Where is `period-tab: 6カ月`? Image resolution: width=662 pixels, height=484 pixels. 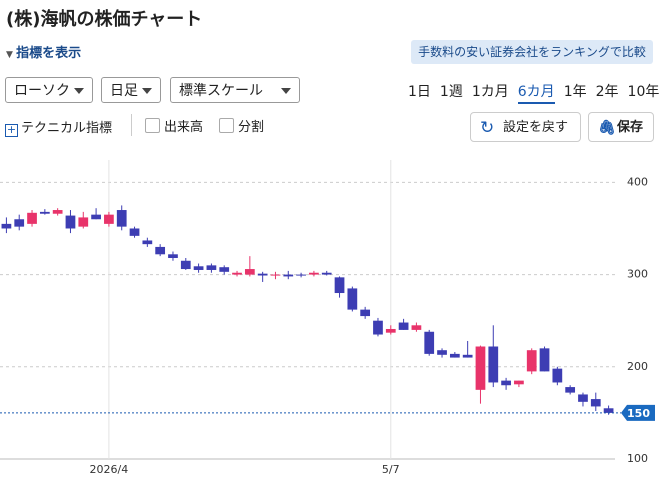 period-tab: 6カ月 is located at coordinates (536, 94).